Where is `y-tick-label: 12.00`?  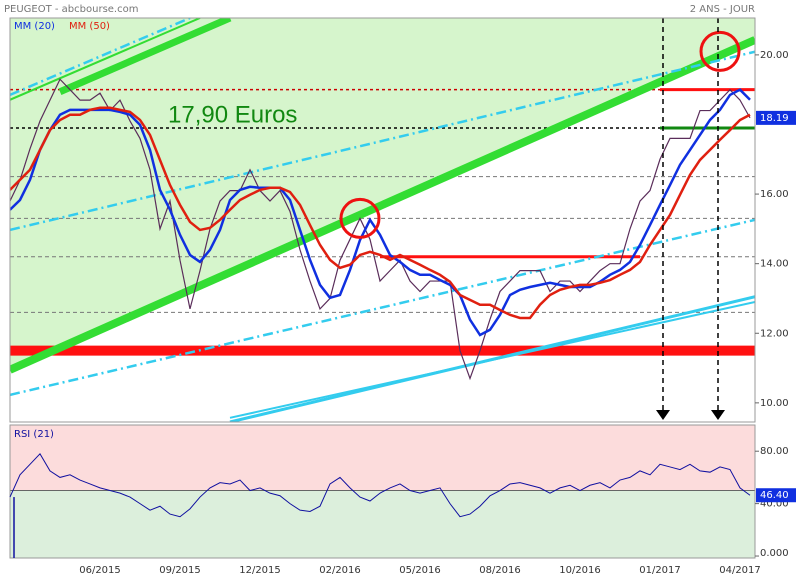
y-tick-label: 12.00 is located at coordinates (774, 333).